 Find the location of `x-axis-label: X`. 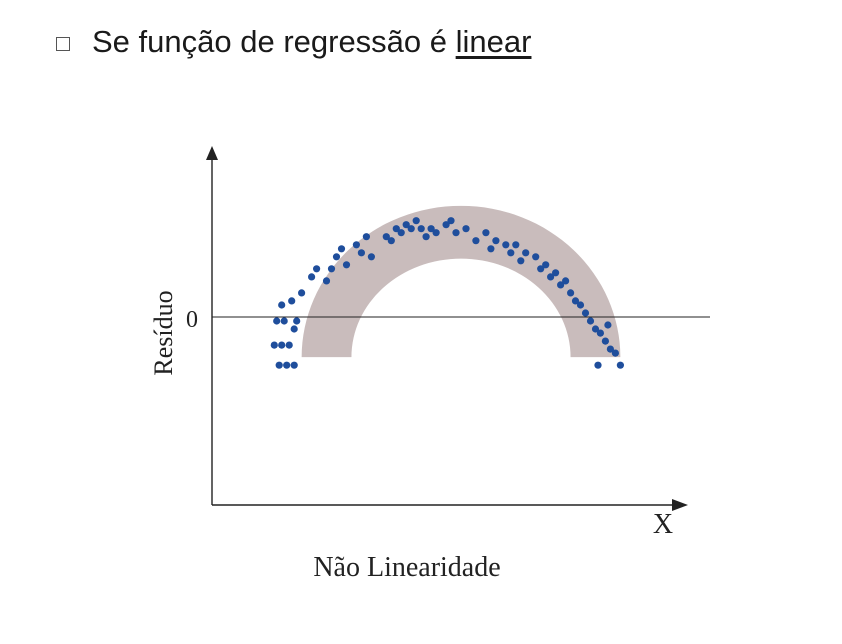

x-axis-label: X is located at coordinates (663, 524).